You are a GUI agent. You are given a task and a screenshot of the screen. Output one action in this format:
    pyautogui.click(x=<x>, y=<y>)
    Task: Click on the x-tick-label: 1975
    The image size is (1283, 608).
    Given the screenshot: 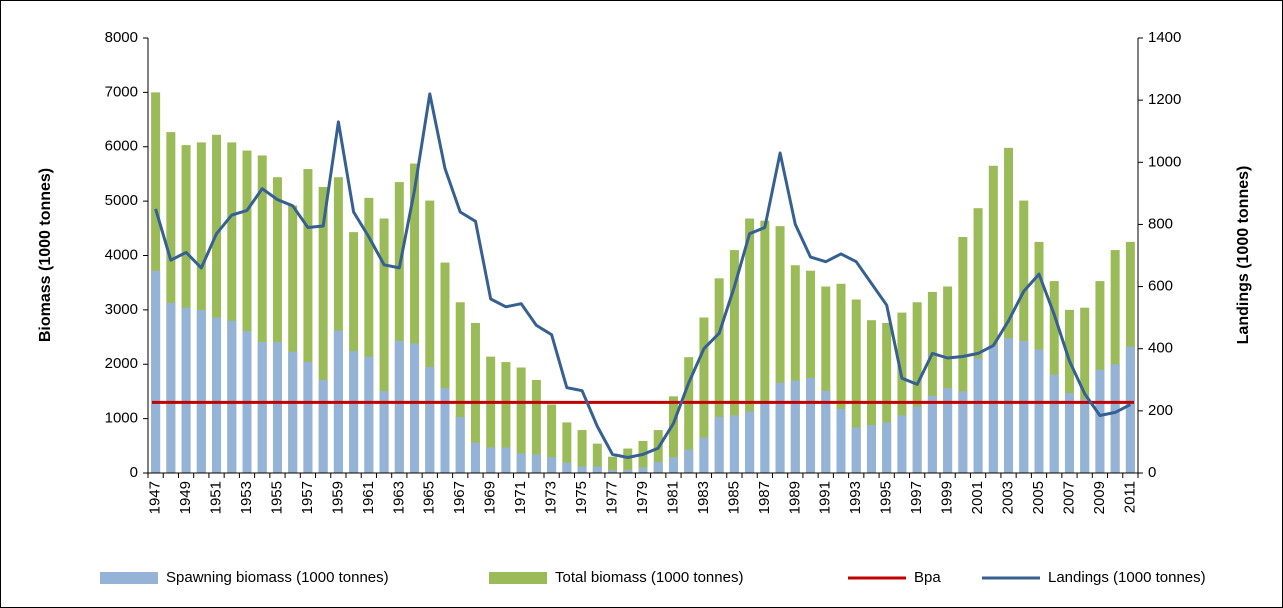 What is the action you would take?
    pyautogui.click(x=581, y=497)
    